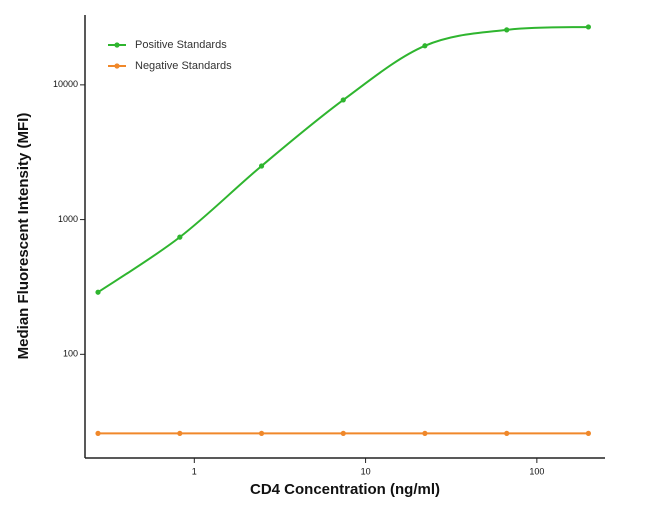  What do you see at coordinates (366, 471) in the screenshot?
I see `x-tick-label: 10` at bounding box center [366, 471].